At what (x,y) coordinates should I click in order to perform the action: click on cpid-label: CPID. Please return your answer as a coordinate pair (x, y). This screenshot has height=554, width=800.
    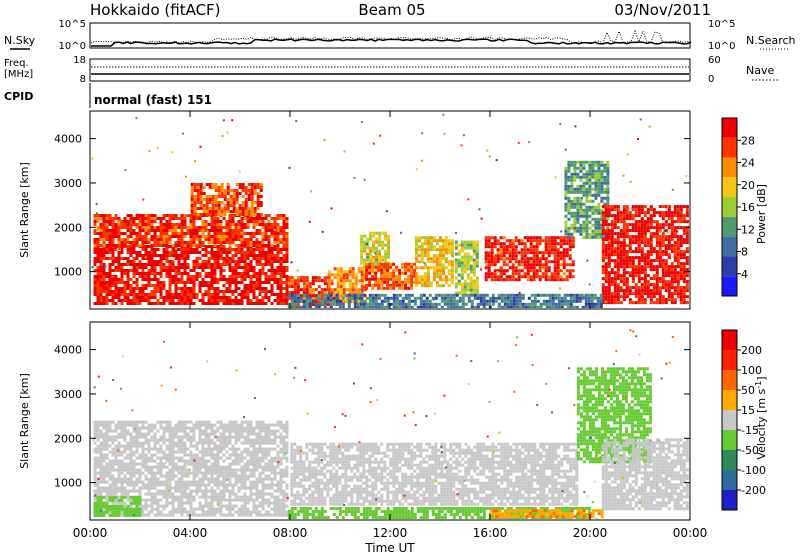
    Looking at the image, I should click on (18, 96).